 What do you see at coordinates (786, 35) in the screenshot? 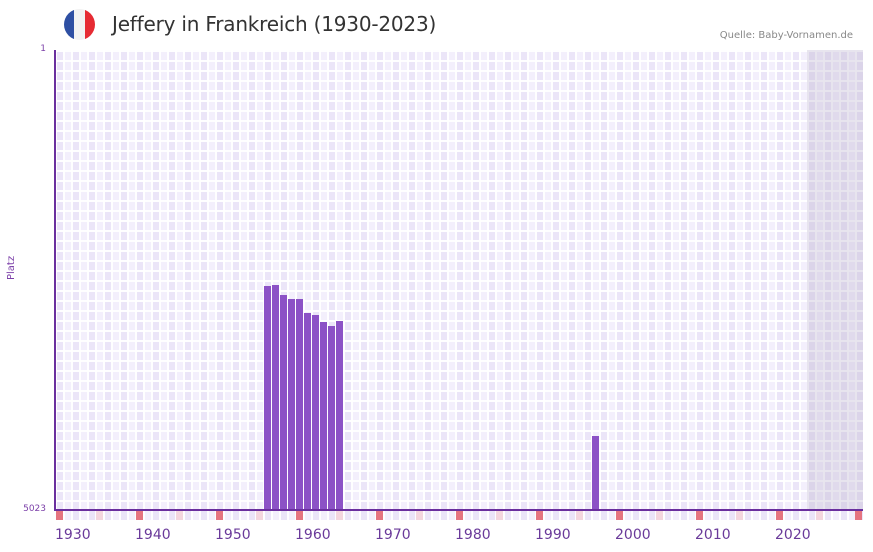
I see `source-credit: Quelle: Baby-Vornamen.de` at bounding box center [786, 35].